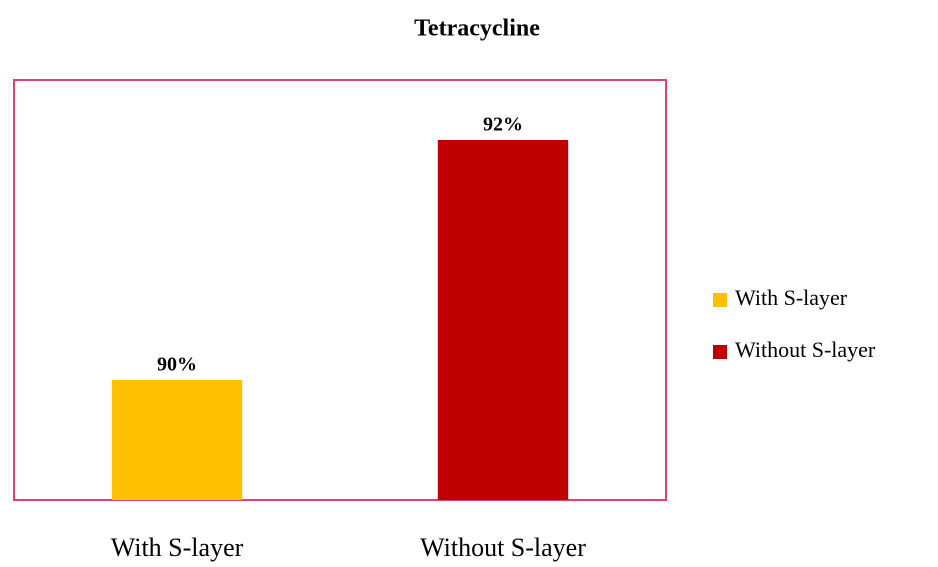 Image resolution: width=938 pixels, height=567 pixels. What do you see at coordinates (791, 297) in the screenshot?
I see `legend-label: With S-layer` at bounding box center [791, 297].